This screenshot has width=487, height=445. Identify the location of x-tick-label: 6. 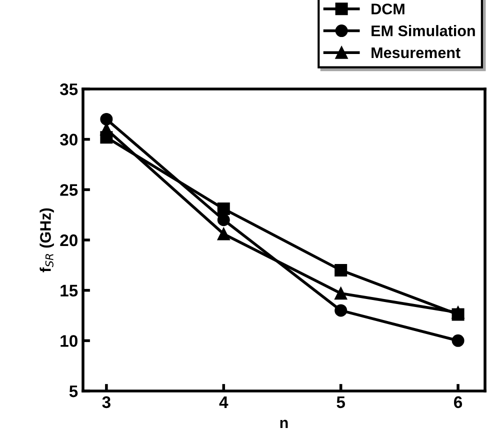
(458, 402).